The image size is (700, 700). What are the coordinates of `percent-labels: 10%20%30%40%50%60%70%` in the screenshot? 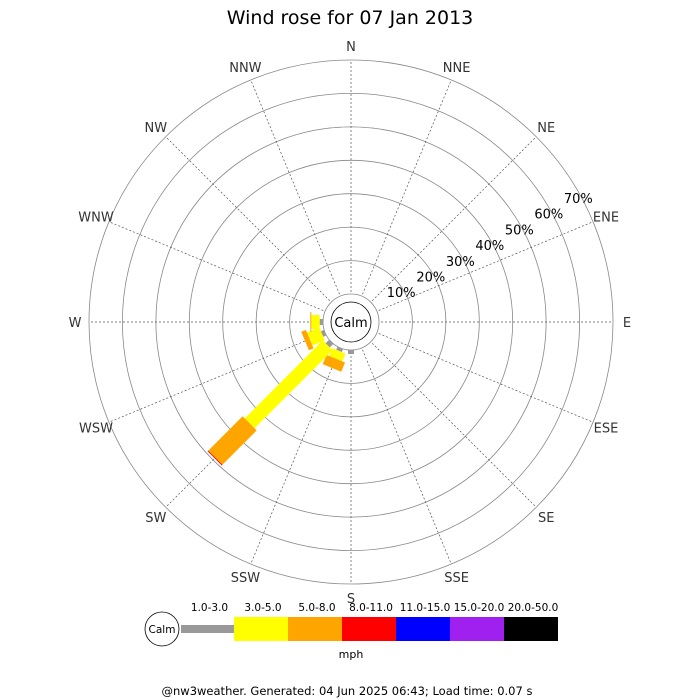 It's located at (490, 246).